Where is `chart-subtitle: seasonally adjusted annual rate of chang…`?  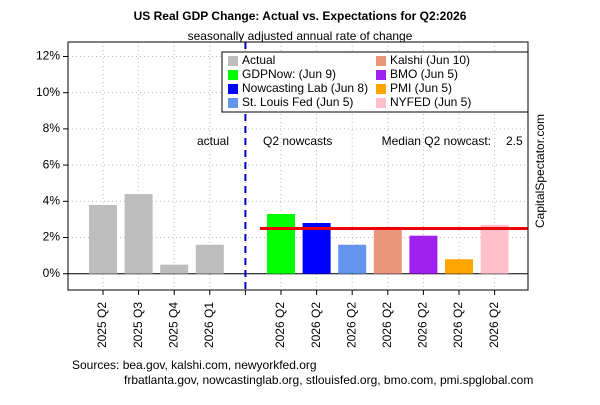 chart-subtitle: seasonally adjusted annual rate of chang… is located at coordinates (300, 36).